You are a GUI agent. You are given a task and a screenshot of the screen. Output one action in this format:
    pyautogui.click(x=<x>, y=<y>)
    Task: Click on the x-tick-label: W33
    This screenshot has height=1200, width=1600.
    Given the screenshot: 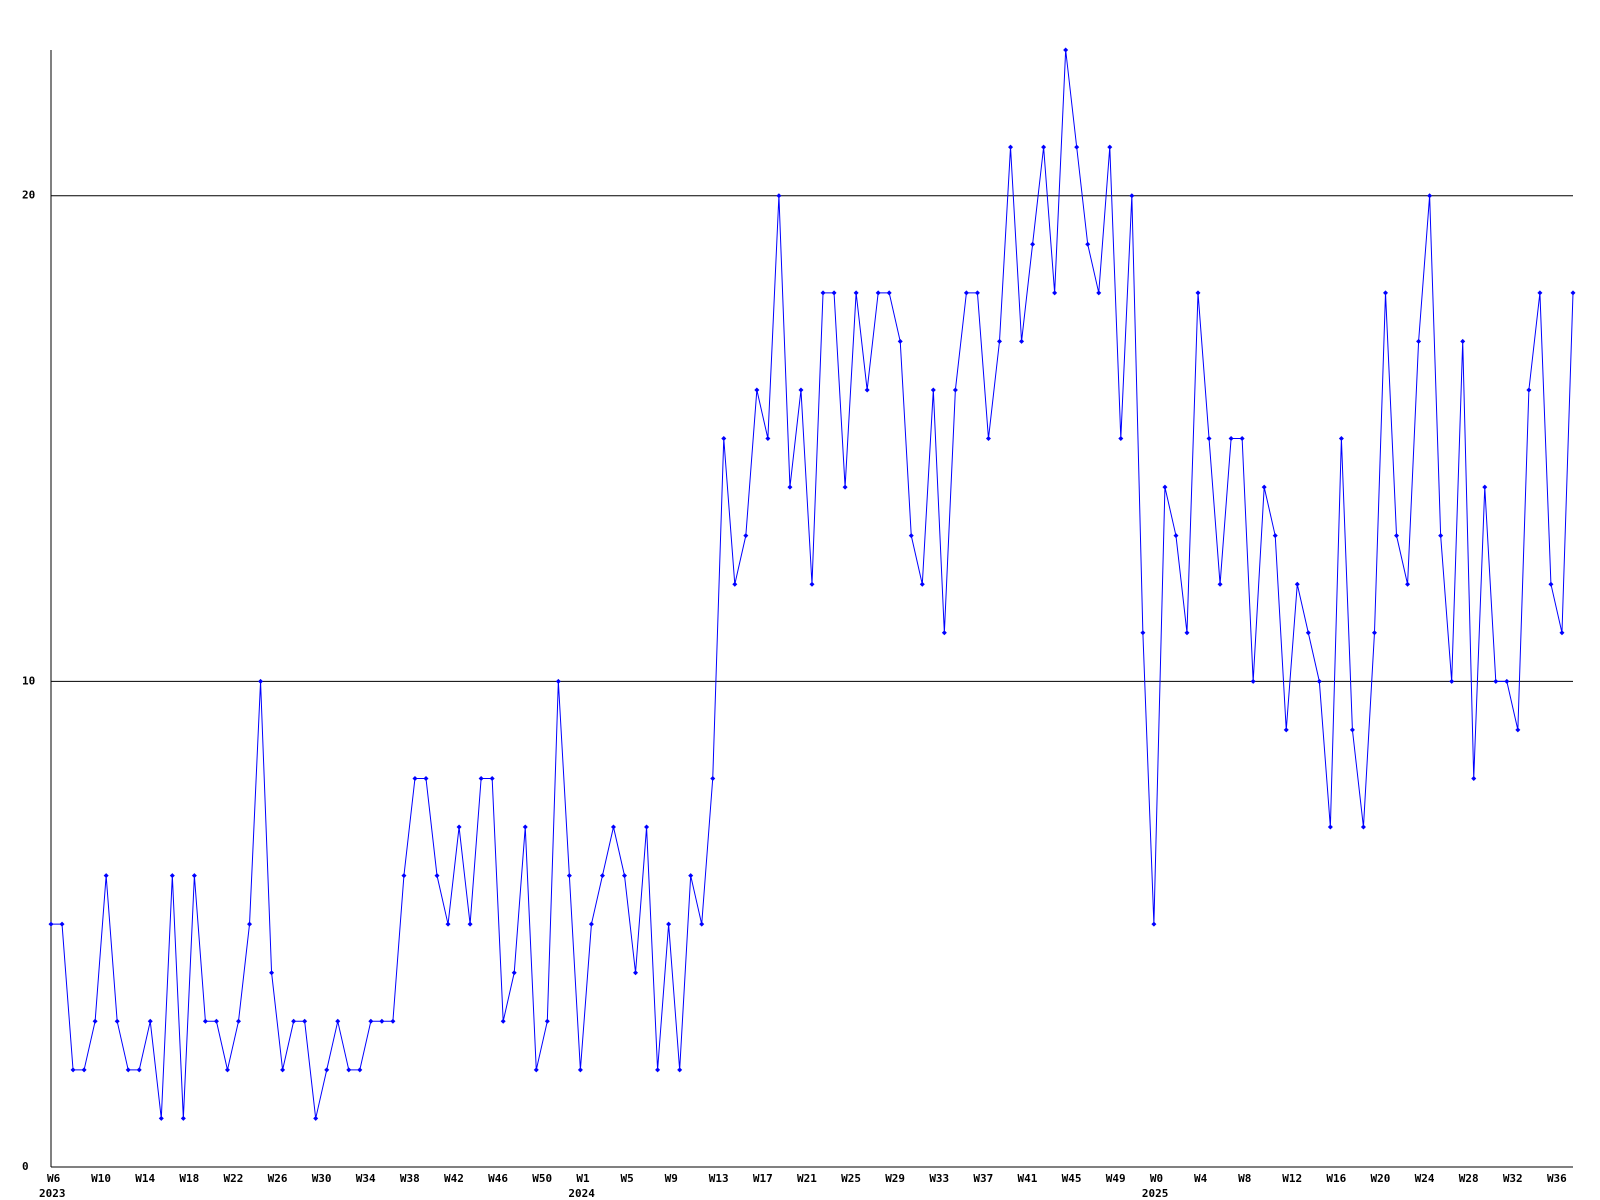 What is the action you would take?
    pyautogui.click(x=939, y=1178)
    